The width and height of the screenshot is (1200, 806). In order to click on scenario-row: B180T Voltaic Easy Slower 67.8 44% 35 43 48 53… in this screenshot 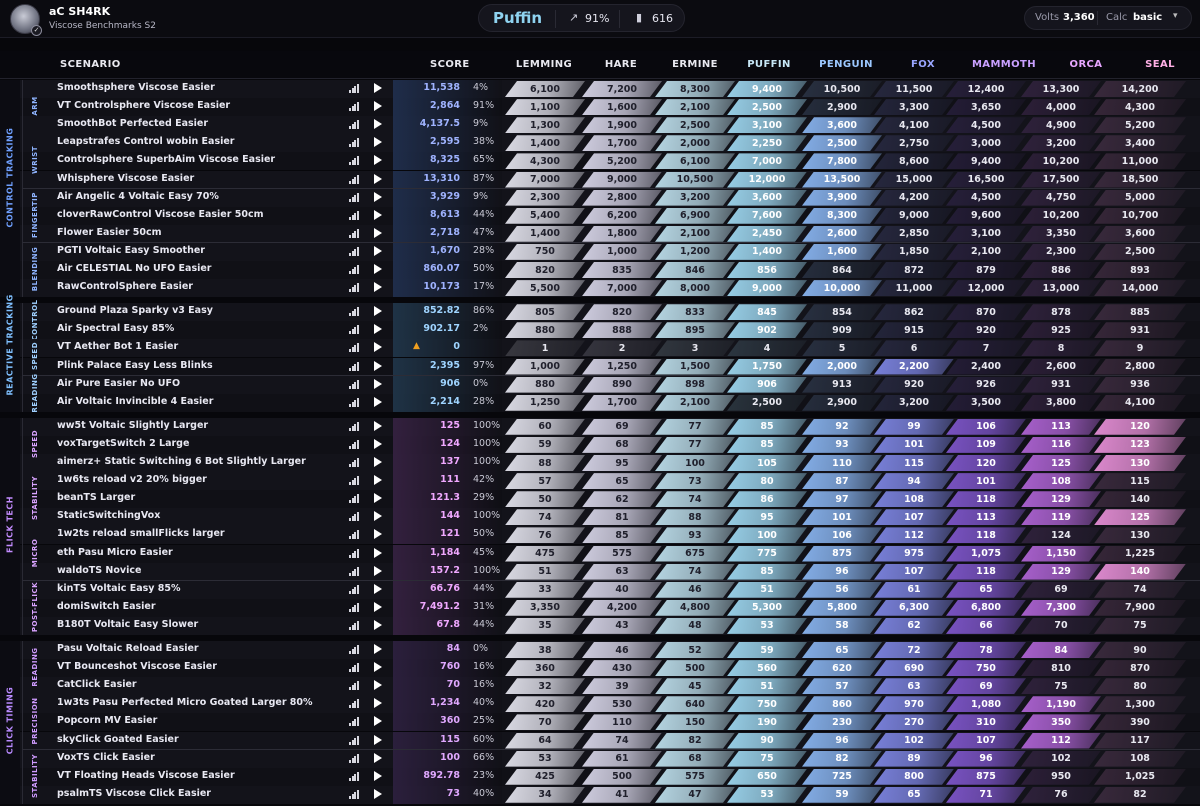, I will do `click(600, 625)`.